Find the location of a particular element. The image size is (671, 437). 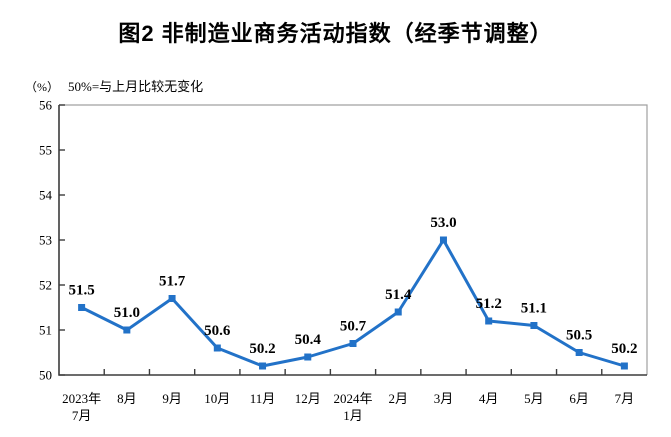

axis-note: （%） 50%=与上月比较无变化 is located at coordinates (114, 85).